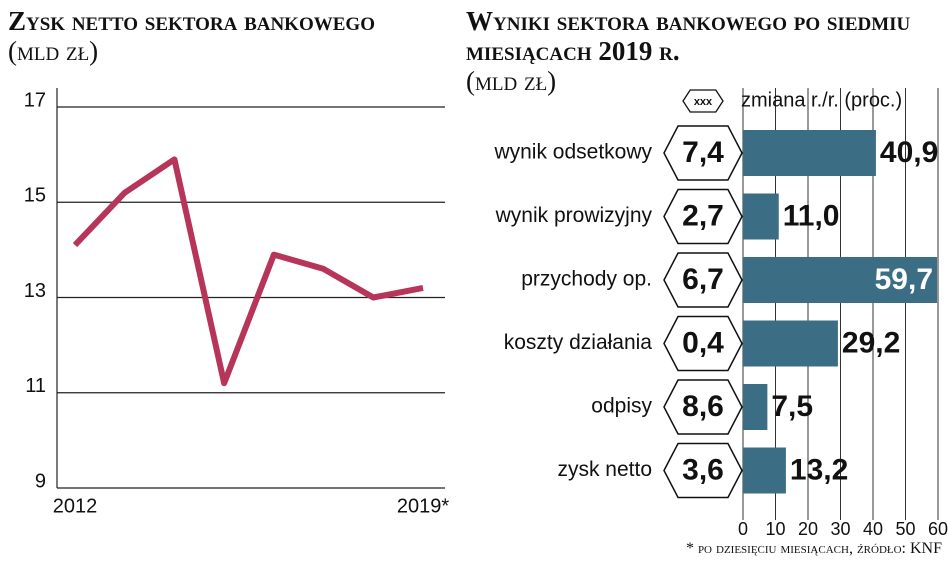  I want to click on value-label: 29,2, so click(871, 342).